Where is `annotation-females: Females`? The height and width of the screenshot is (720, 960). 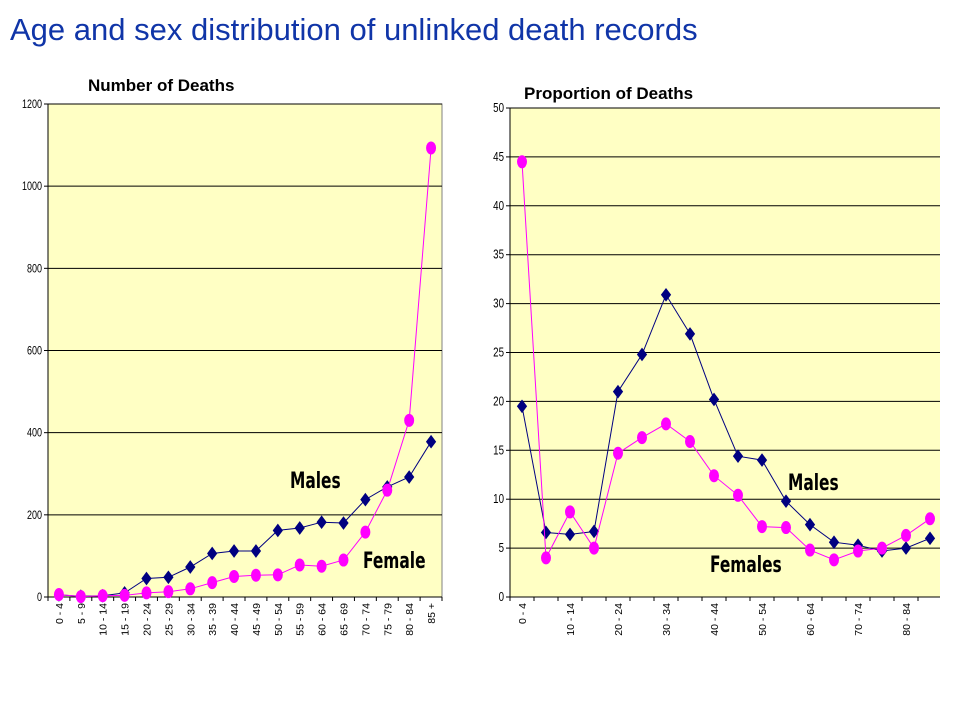 annotation-females: Females is located at coordinates (746, 565).